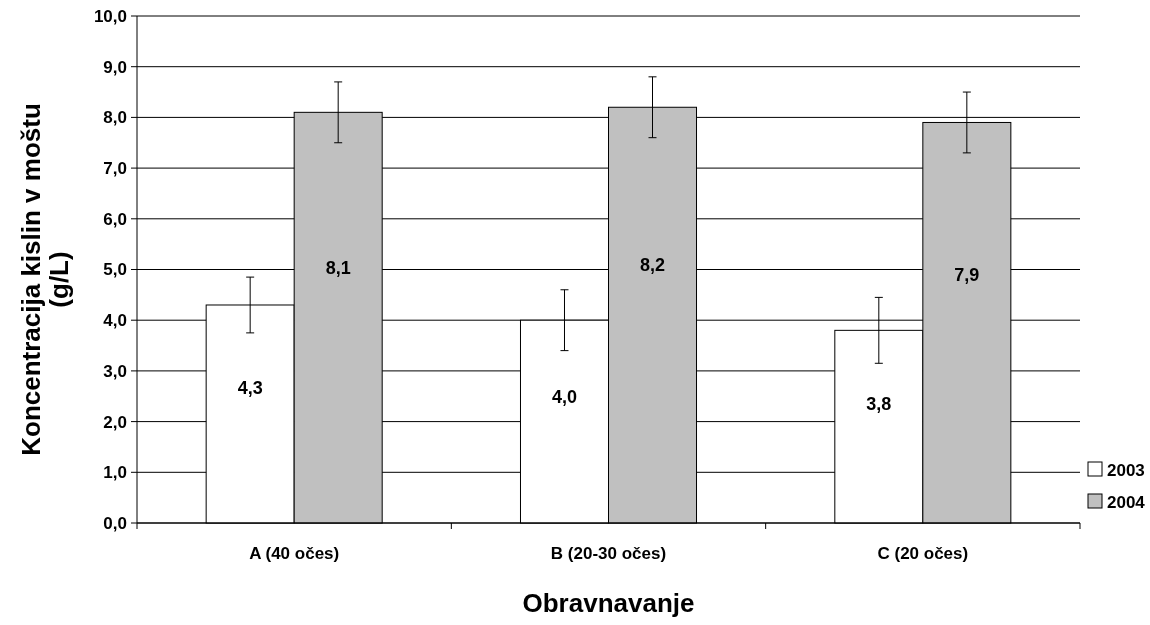 The width and height of the screenshot is (1150, 625). Describe the element at coordinates (115, 219) in the screenshot. I see `y-tick-label: 6,0` at that location.